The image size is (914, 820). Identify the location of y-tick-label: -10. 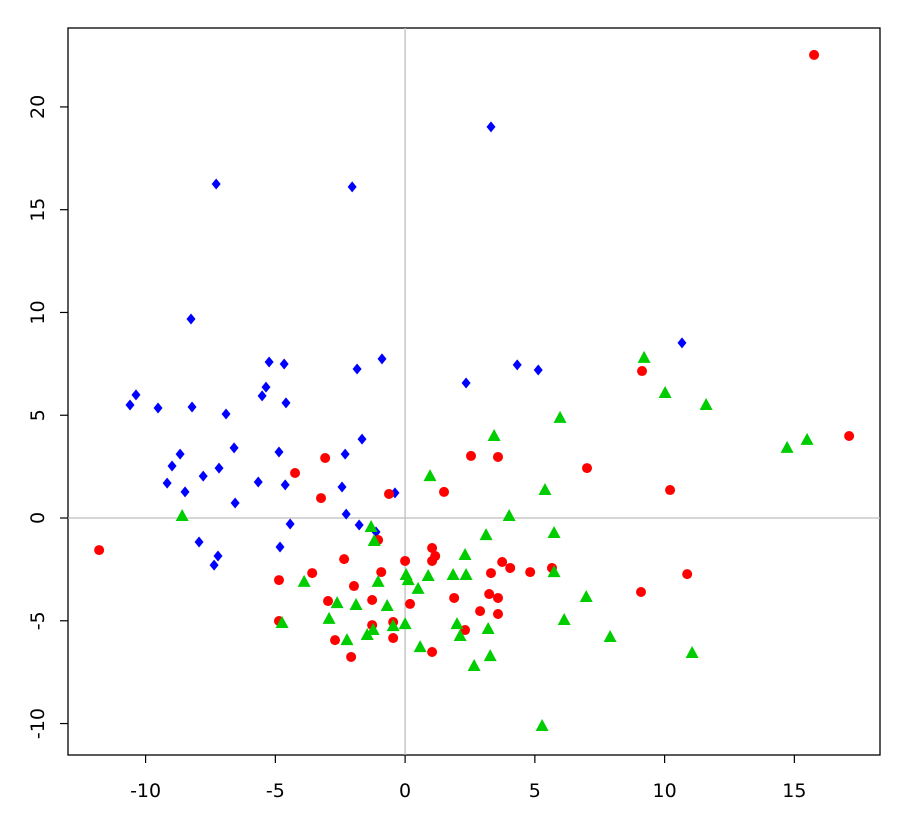
(38, 723).